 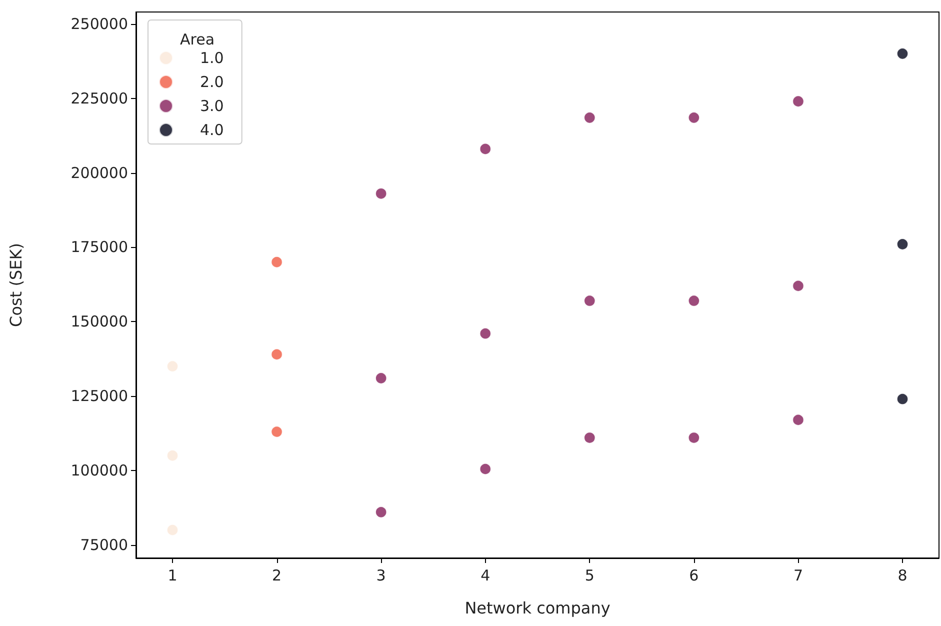 What do you see at coordinates (99, 321) in the screenshot?
I see `y-tick-label: 150000` at bounding box center [99, 321].